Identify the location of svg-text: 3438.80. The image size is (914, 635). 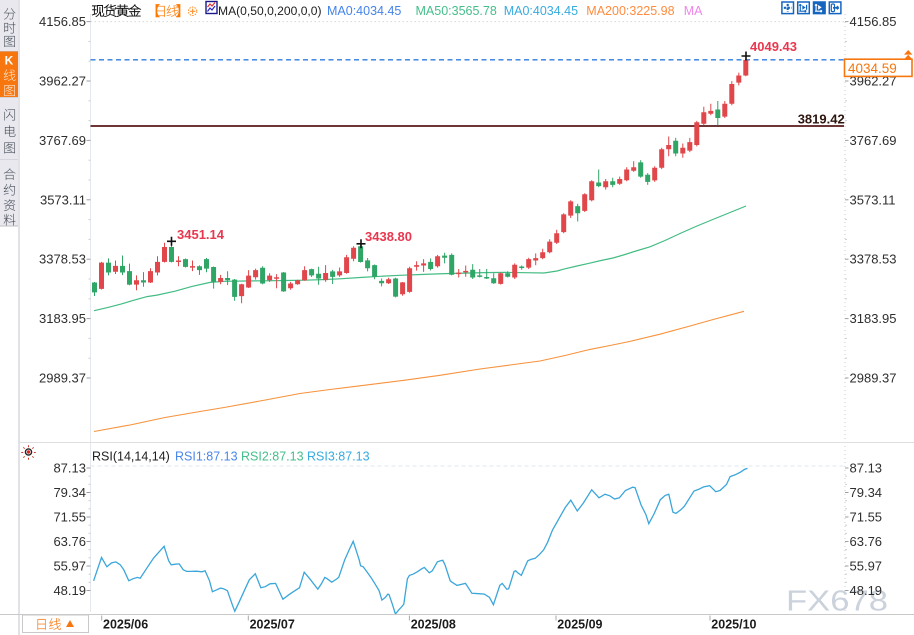
(388, 236).